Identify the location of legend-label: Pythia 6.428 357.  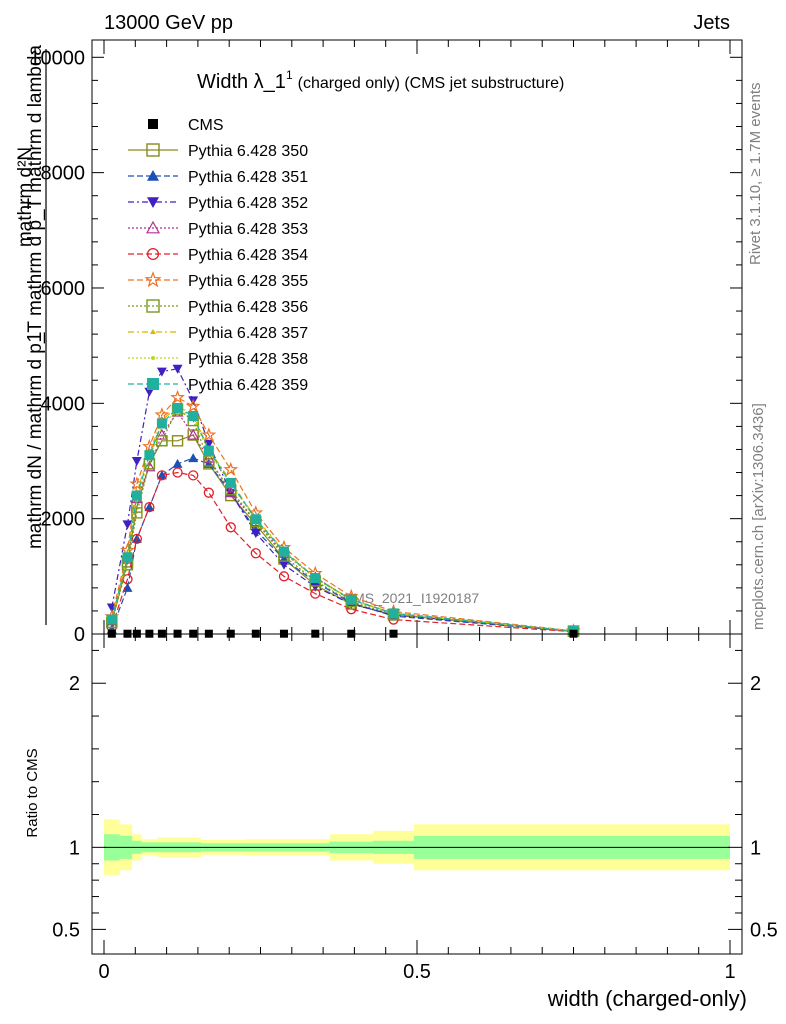
(248, 333).